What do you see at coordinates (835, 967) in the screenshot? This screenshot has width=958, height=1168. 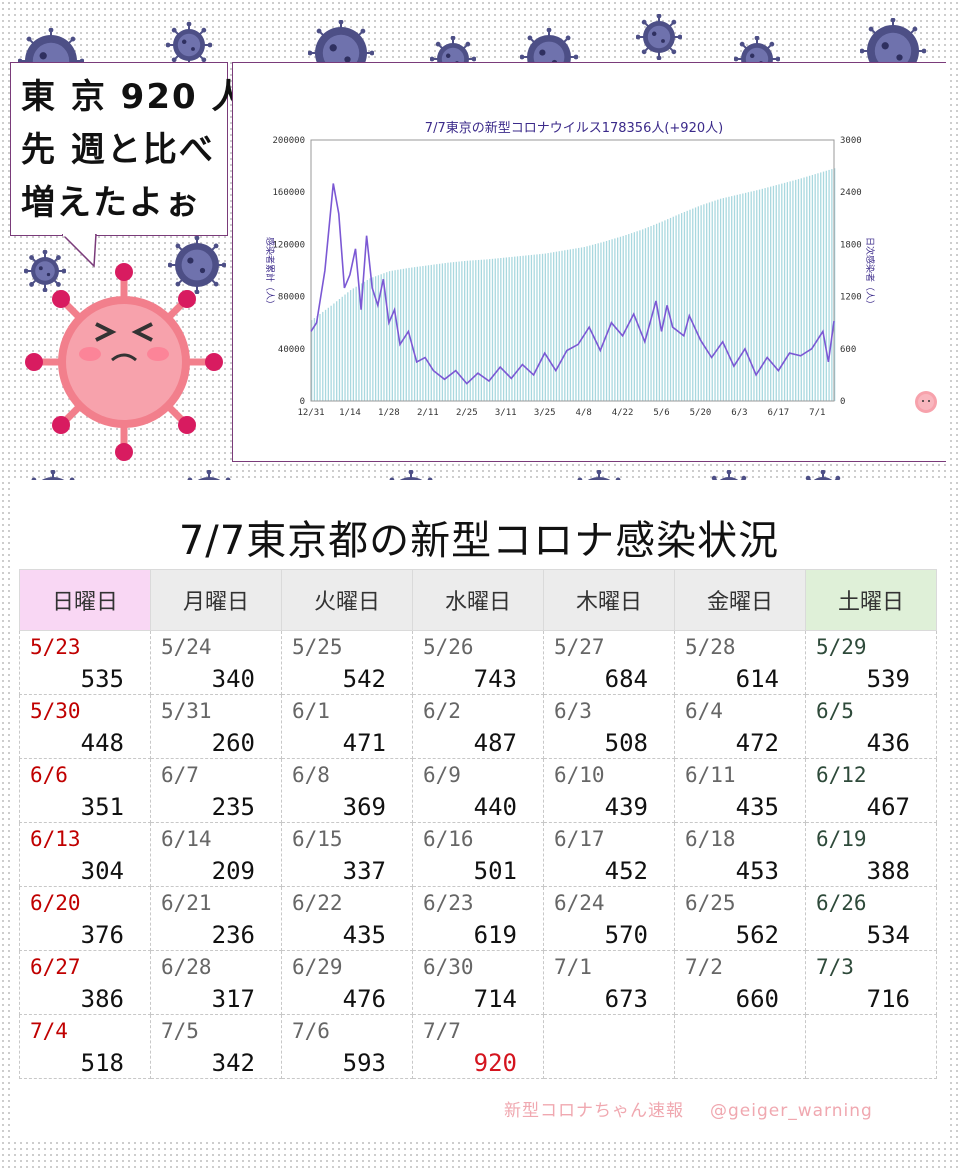 I see `day-date: 7/3` at bounding box center [835, 967].